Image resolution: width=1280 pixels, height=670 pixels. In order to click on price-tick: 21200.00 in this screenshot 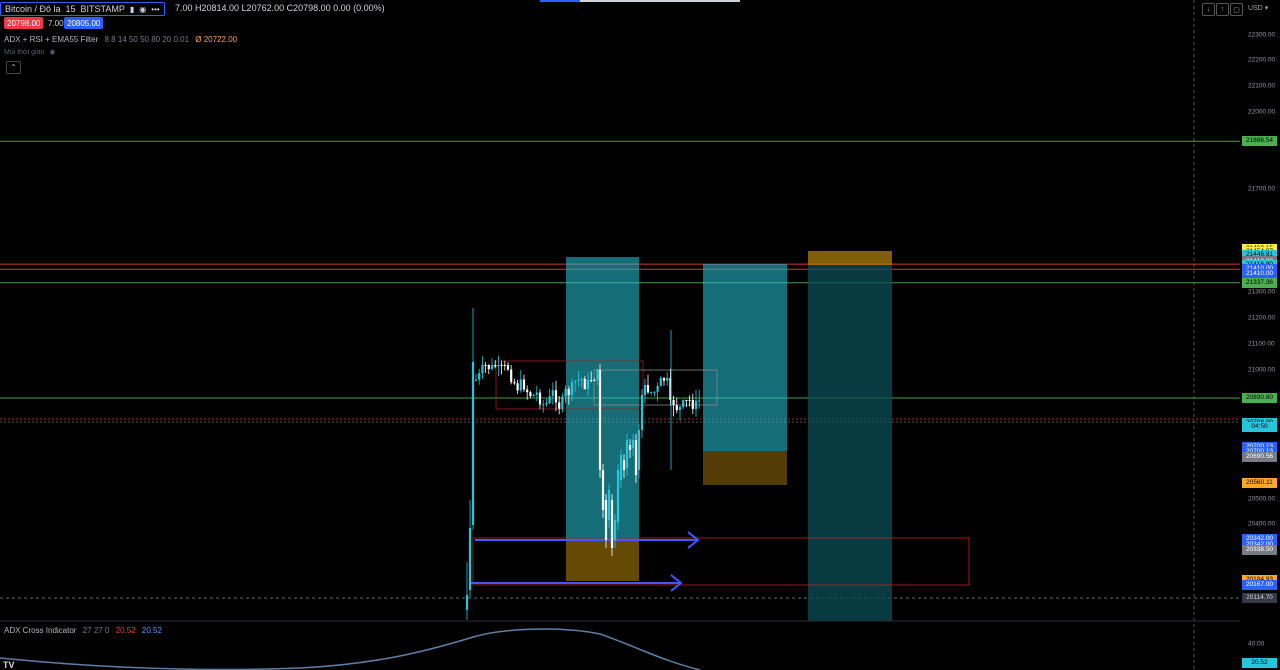, I will do `click(1262, 318)`.